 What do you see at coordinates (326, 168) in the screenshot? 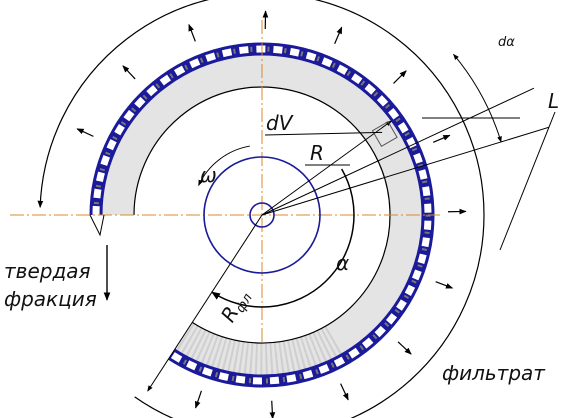
I see `r-line` at bounding box center [326, 168].